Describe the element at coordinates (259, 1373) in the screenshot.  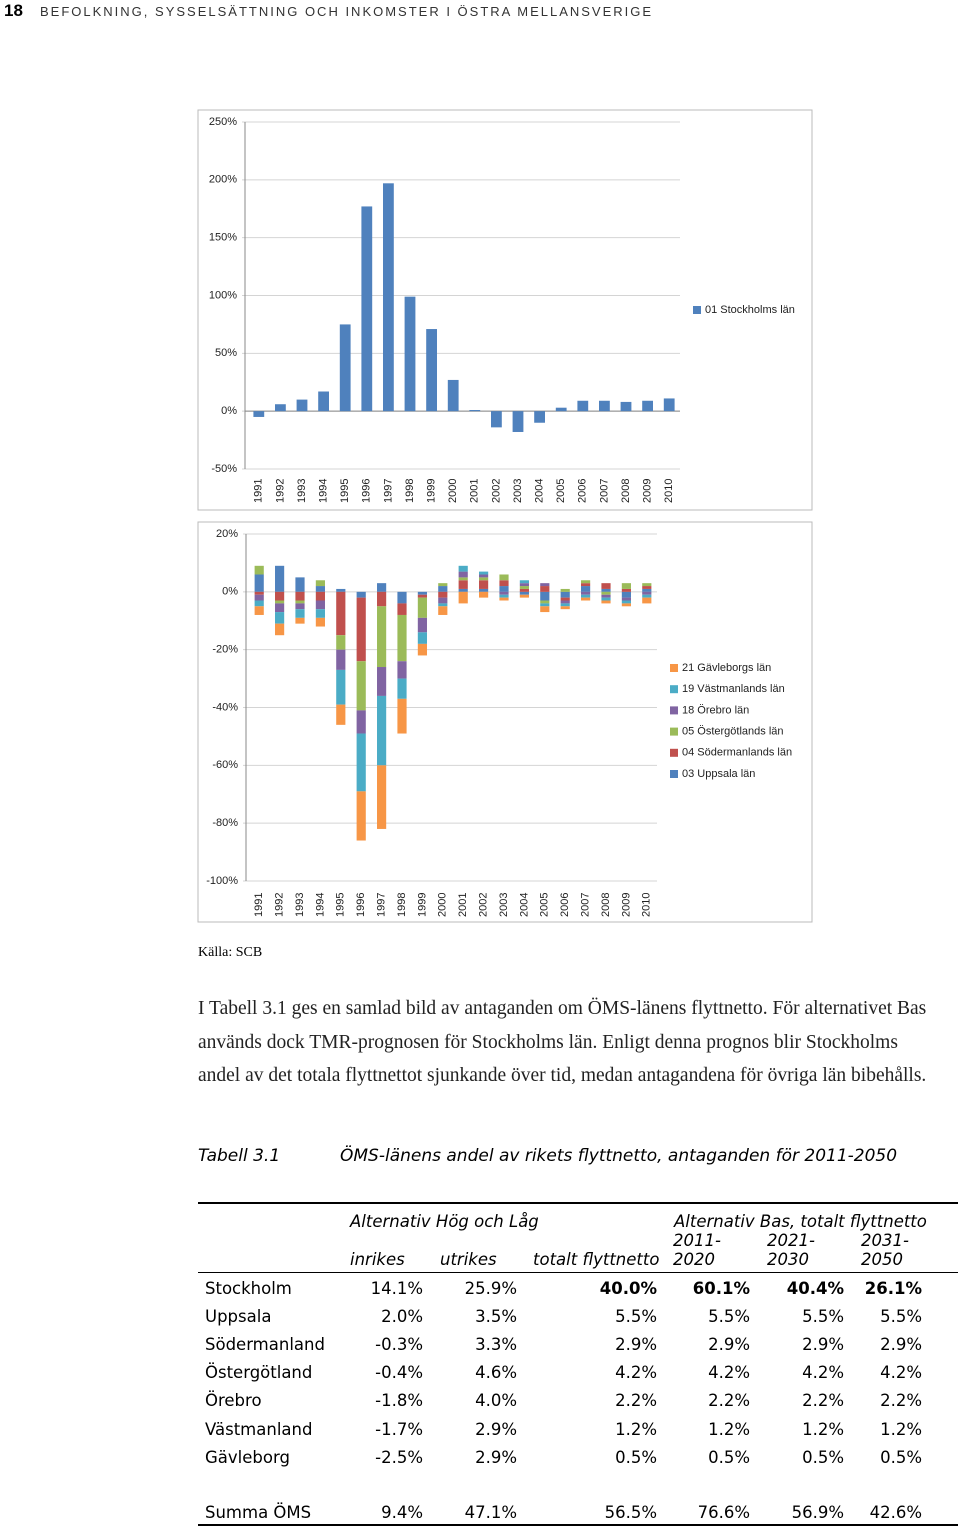
I see `row-label: Östergötland` at that location.